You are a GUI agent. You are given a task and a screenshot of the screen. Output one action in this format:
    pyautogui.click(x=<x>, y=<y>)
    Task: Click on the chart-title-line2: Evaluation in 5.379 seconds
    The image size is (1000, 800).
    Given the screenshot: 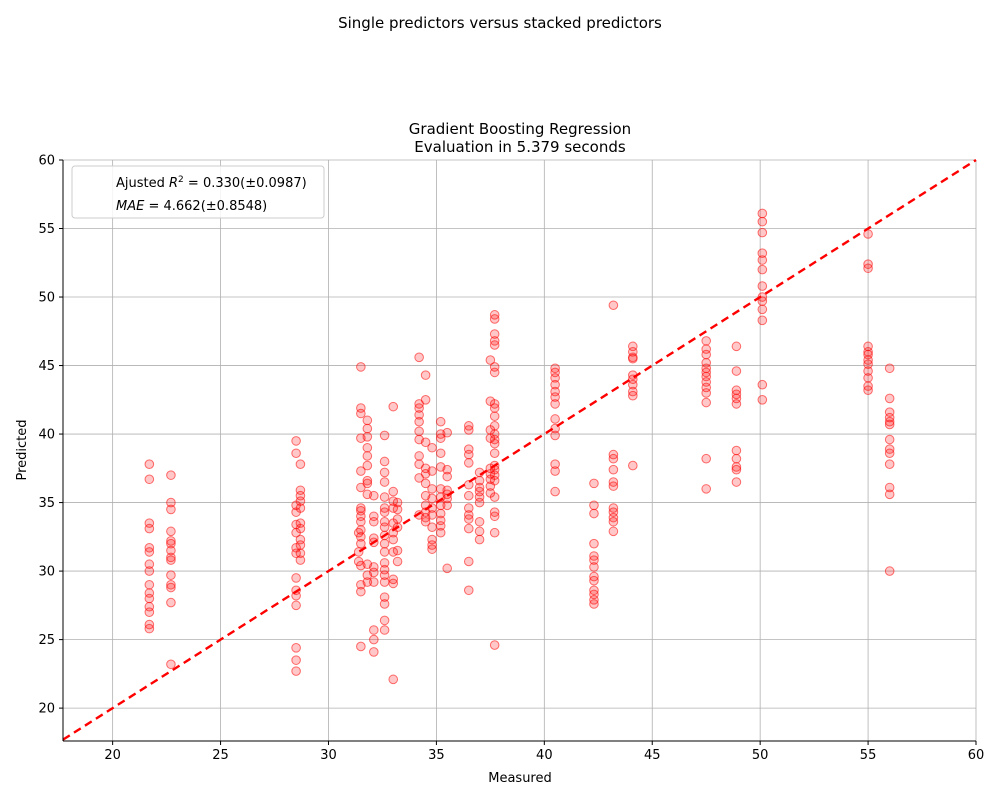 What is the action you would take?
    pyautogui.click(x=520, y=147)
    